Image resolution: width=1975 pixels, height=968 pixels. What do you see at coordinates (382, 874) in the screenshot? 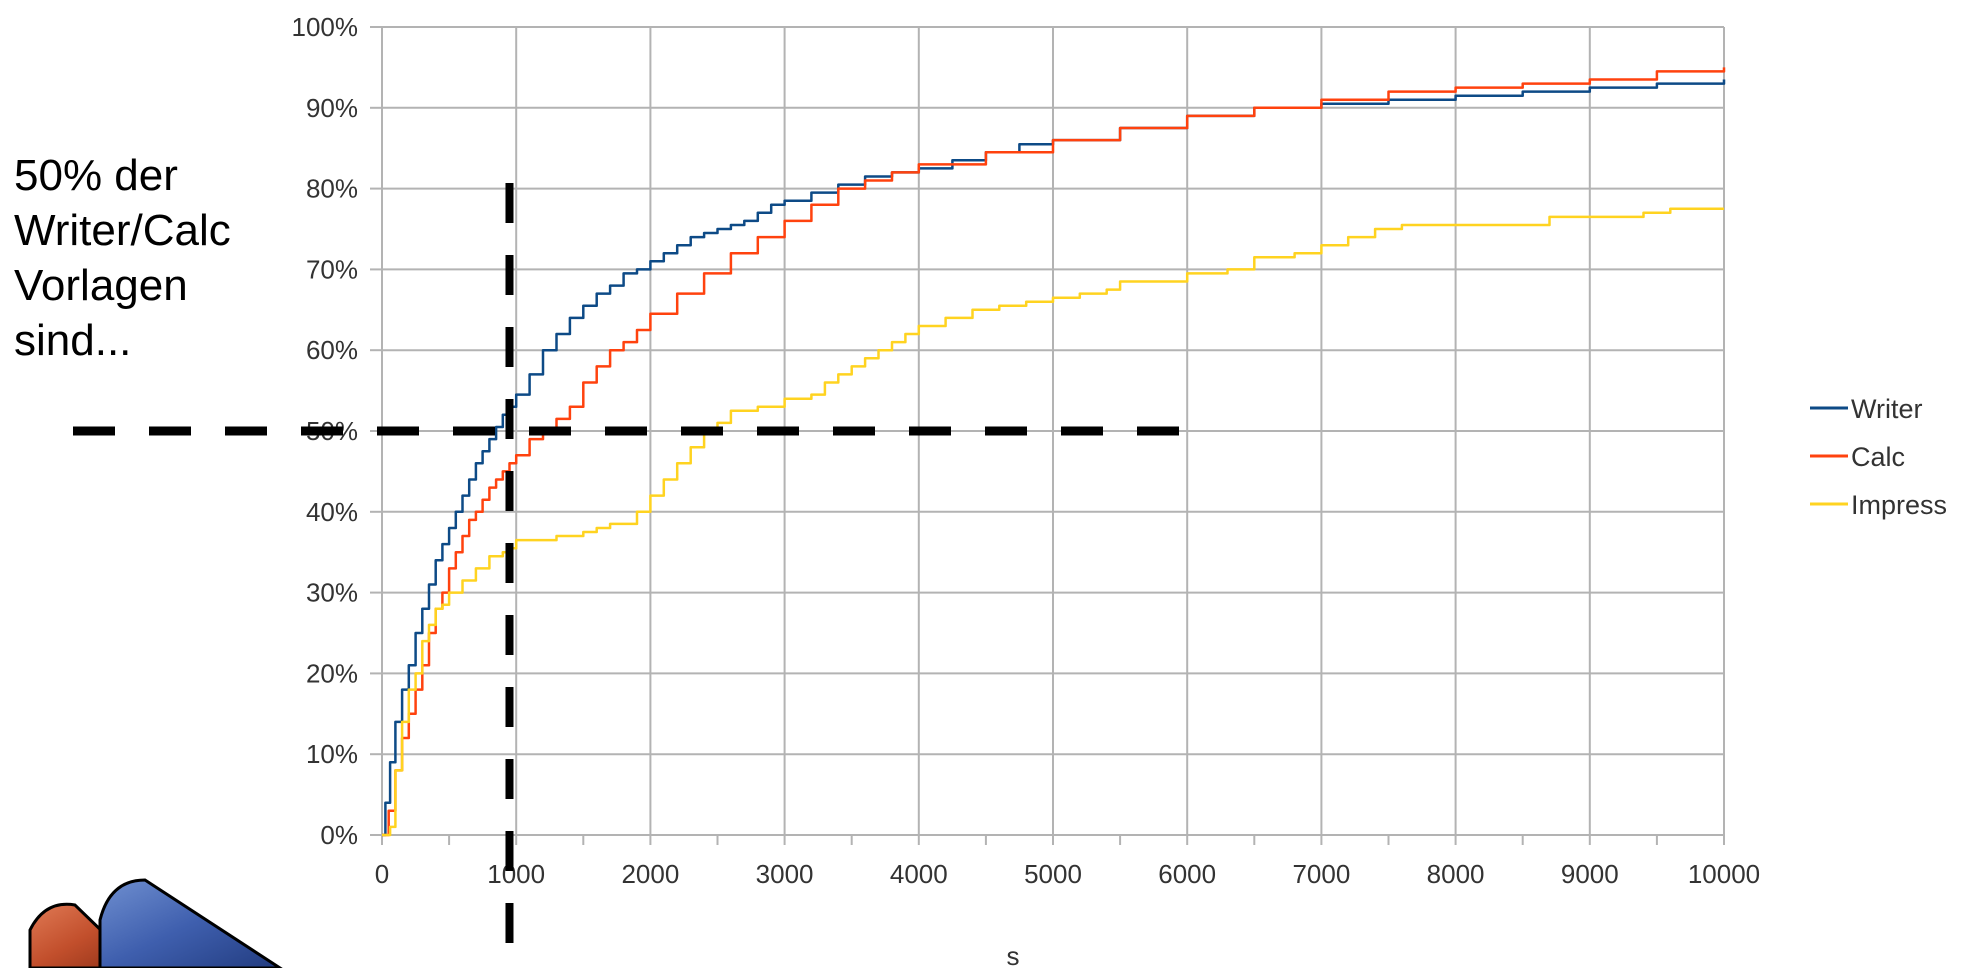
I see `x-tick-label: 0` at bounding box center [382, 874].